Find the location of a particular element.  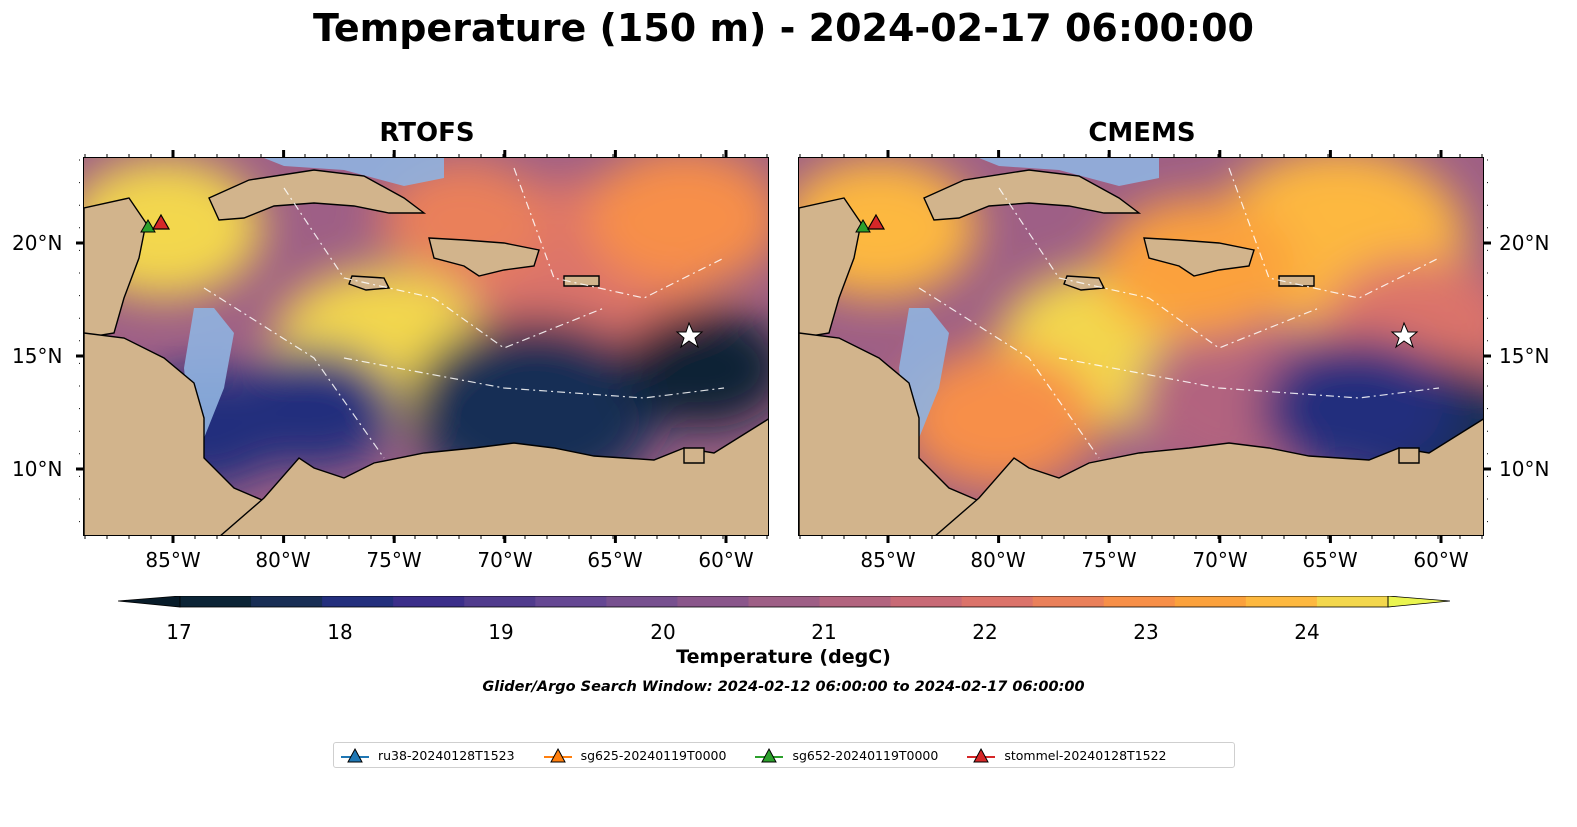

panel-title-cmems: CMEMS is located at coordinates (1142, 133).